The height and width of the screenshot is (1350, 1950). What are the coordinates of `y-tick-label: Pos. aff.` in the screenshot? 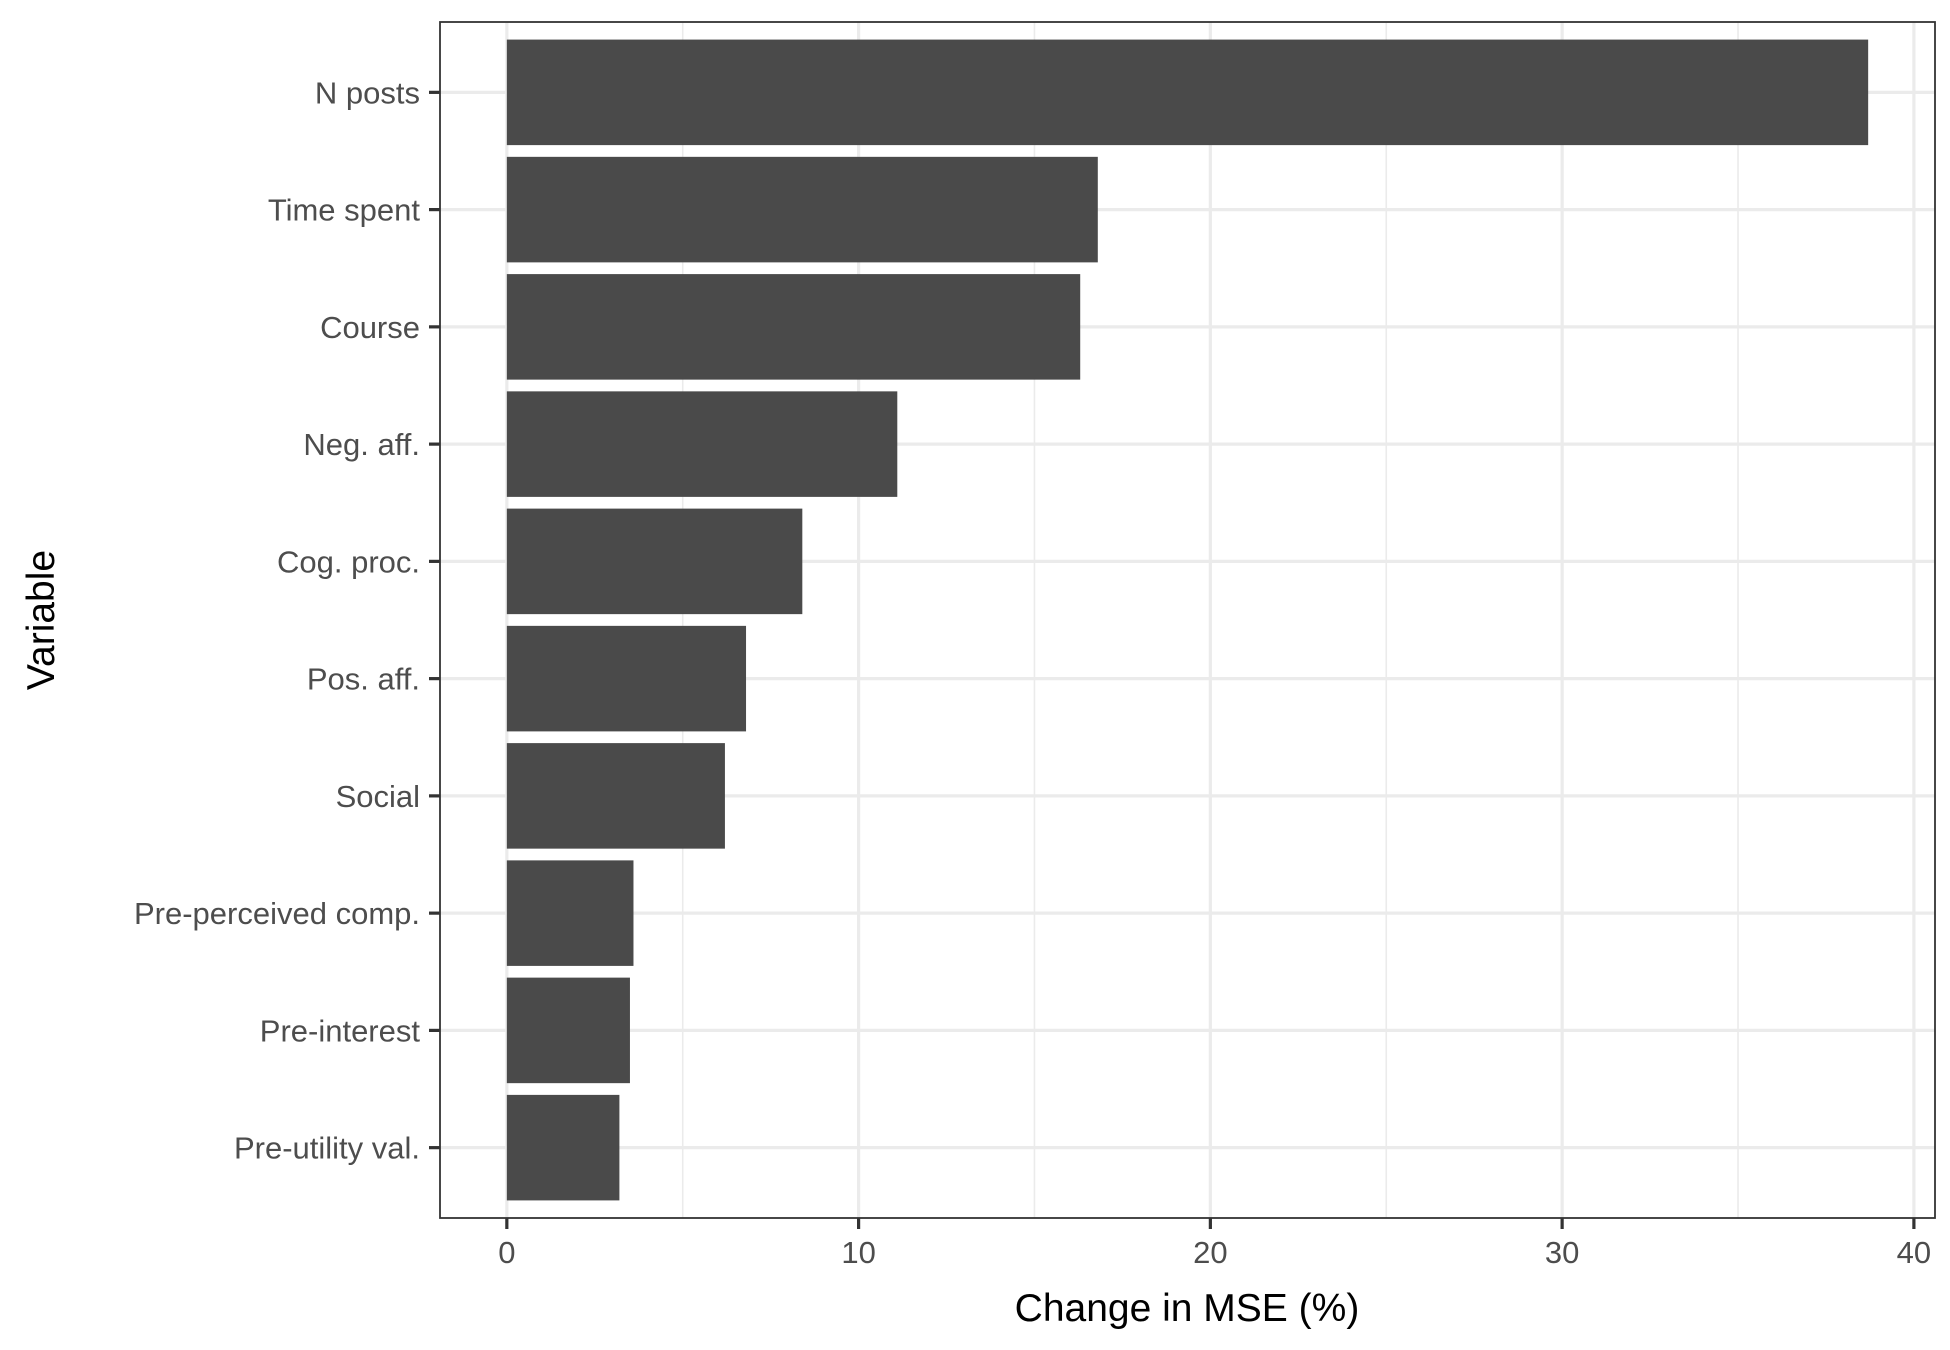 It's located at (363, 679).